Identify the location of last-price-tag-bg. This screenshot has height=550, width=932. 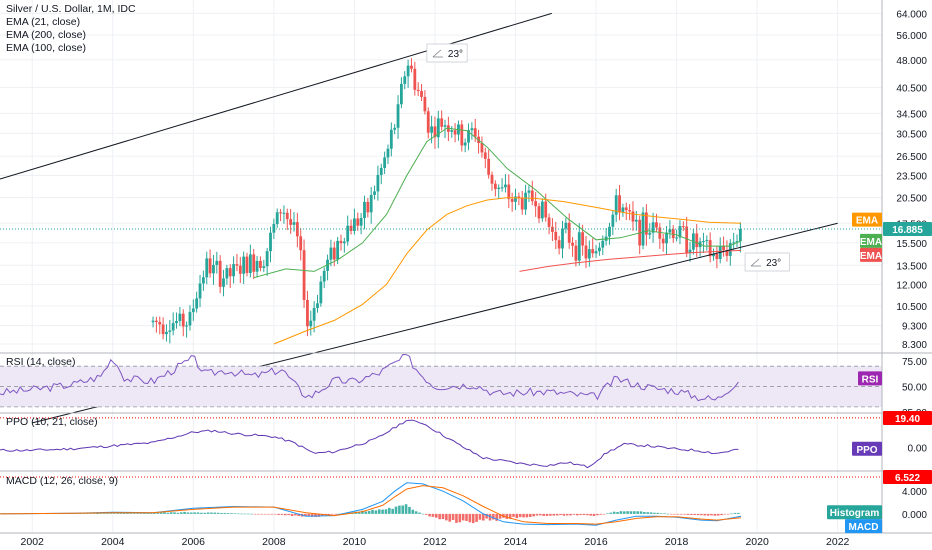
(907, 229).